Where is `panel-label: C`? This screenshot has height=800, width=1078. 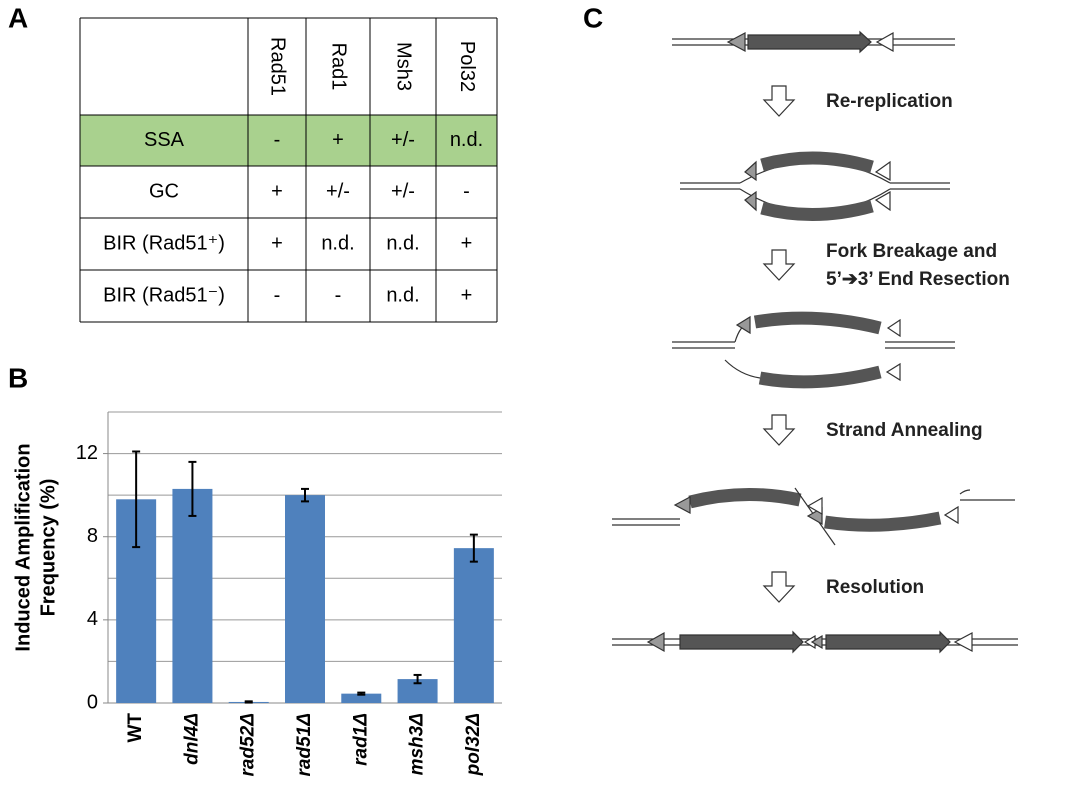
panel-label: C is located at coordinates (593, 17).